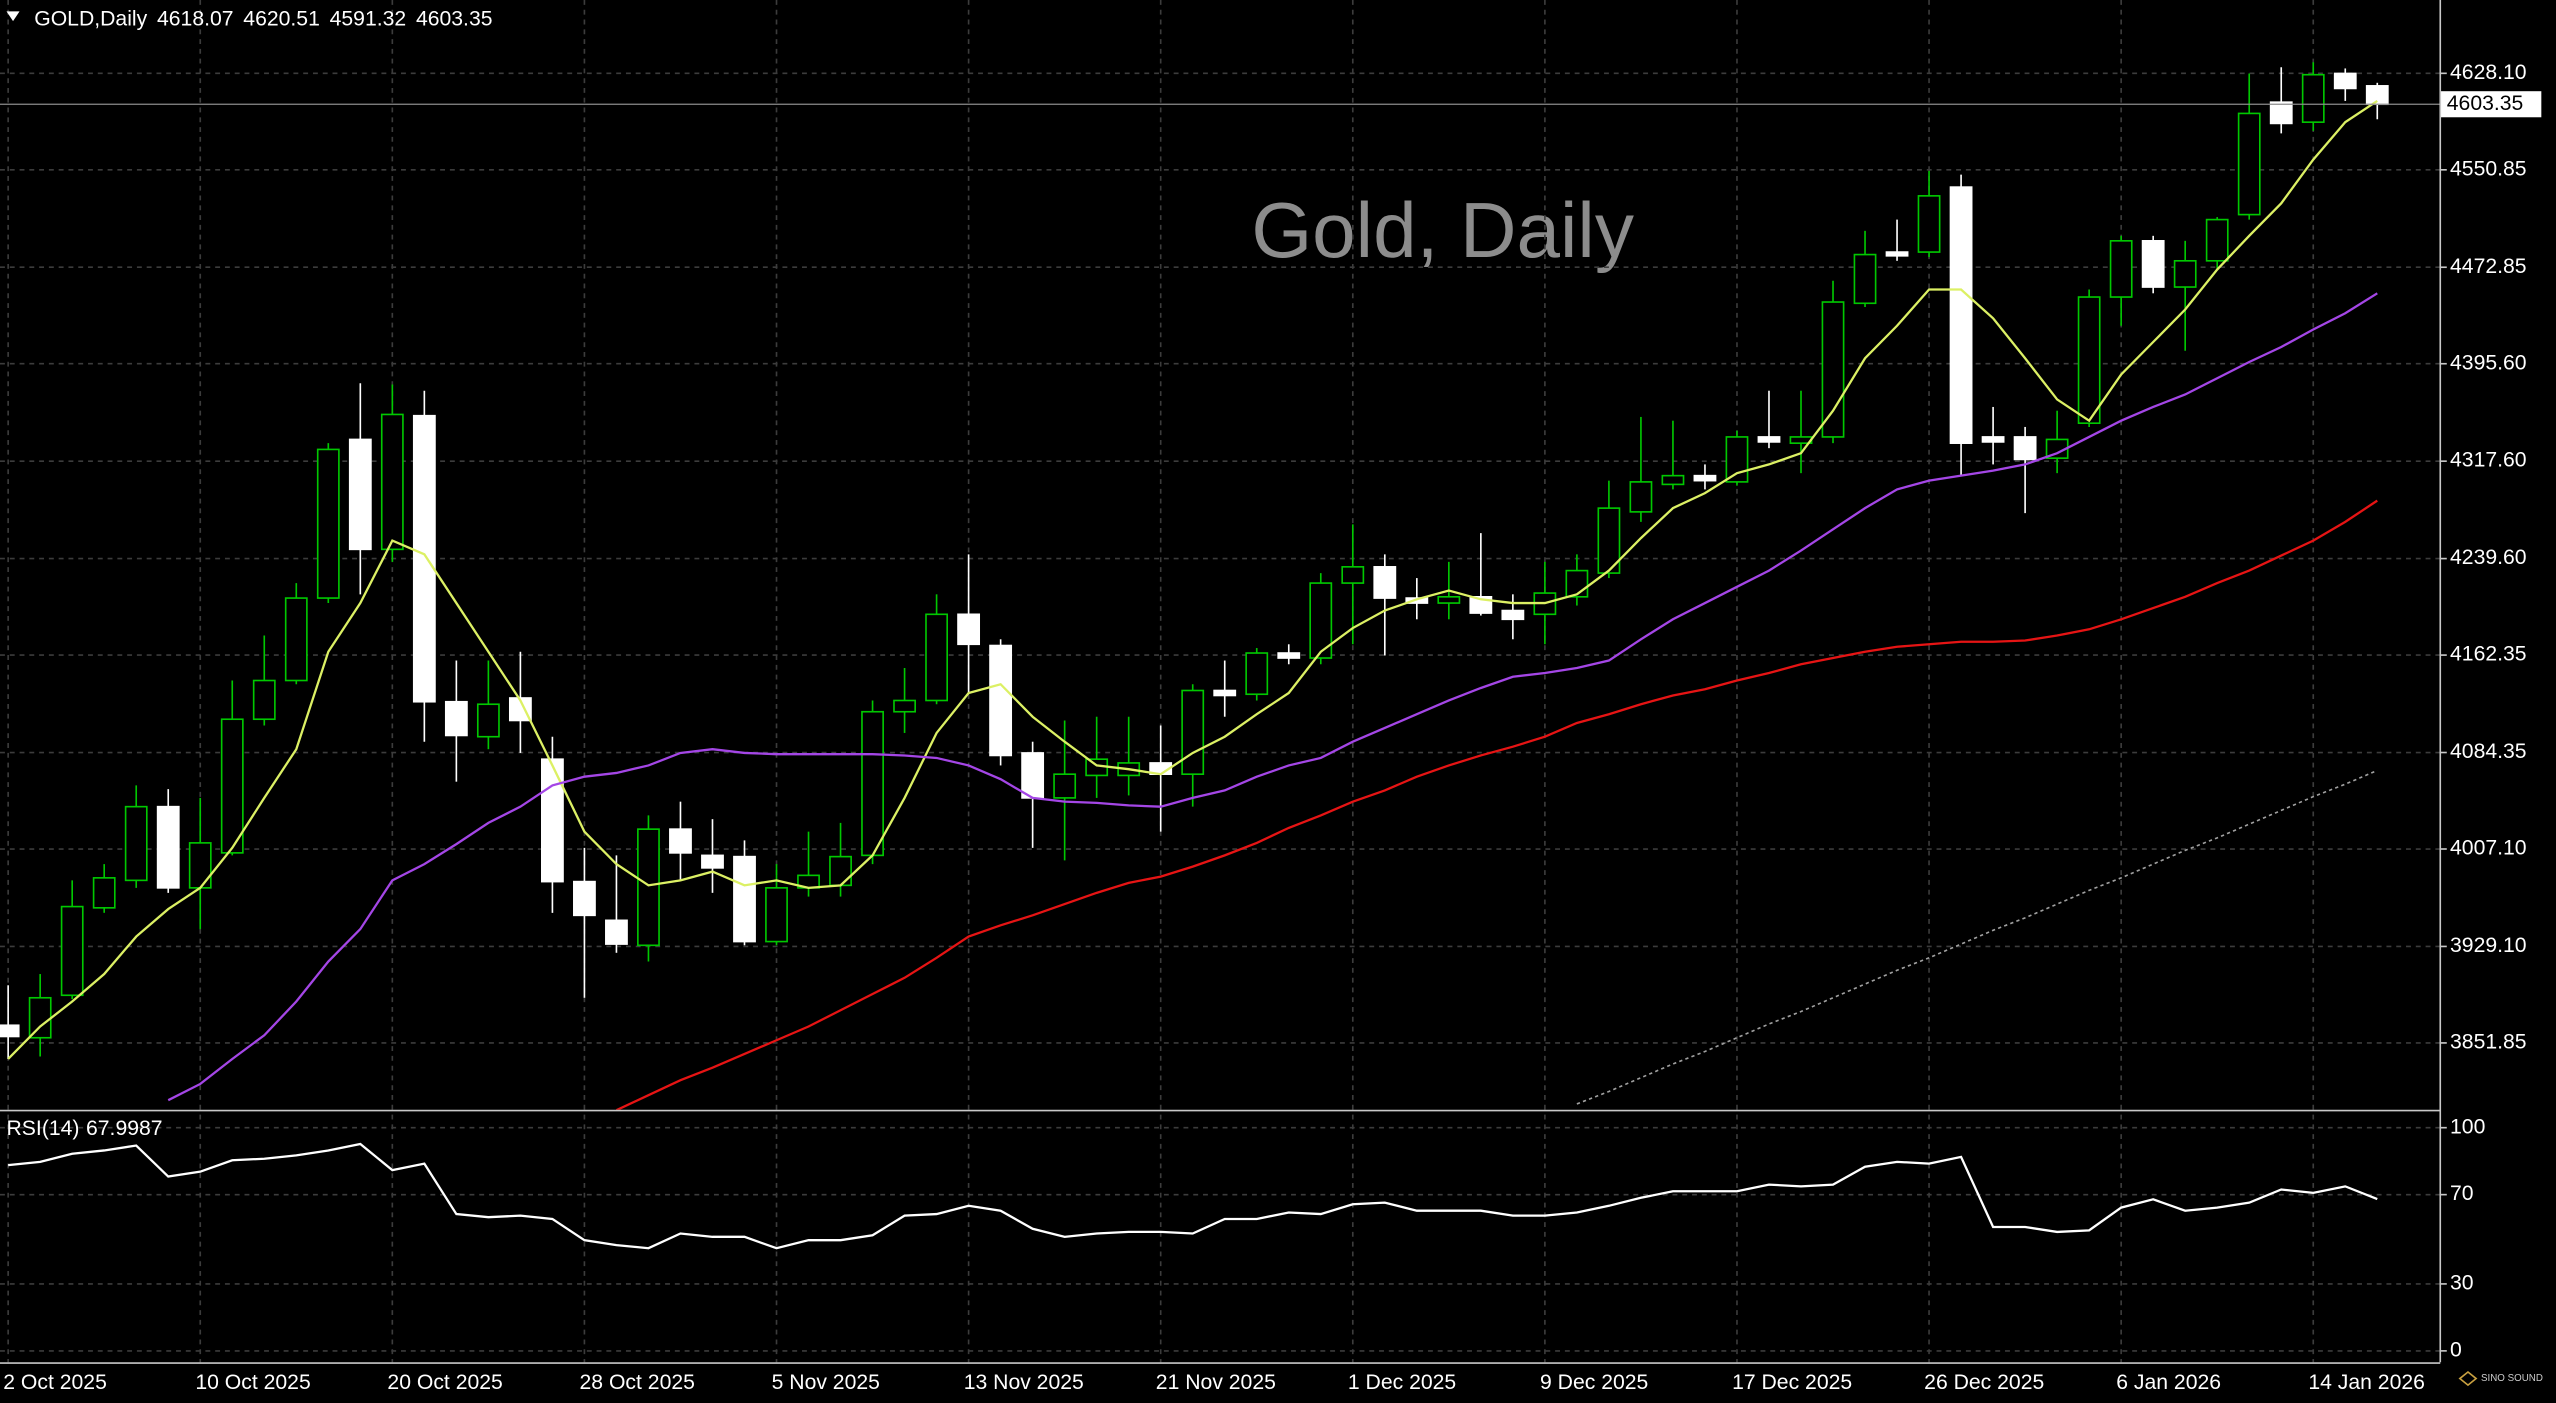 The width and height of the screenshot is (2556, 1403). I want to click on last-price-box, so click(2491, 104).